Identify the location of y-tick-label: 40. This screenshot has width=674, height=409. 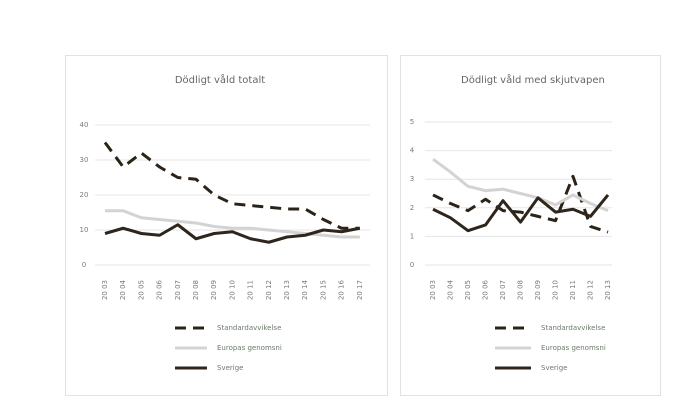
(84, 125).